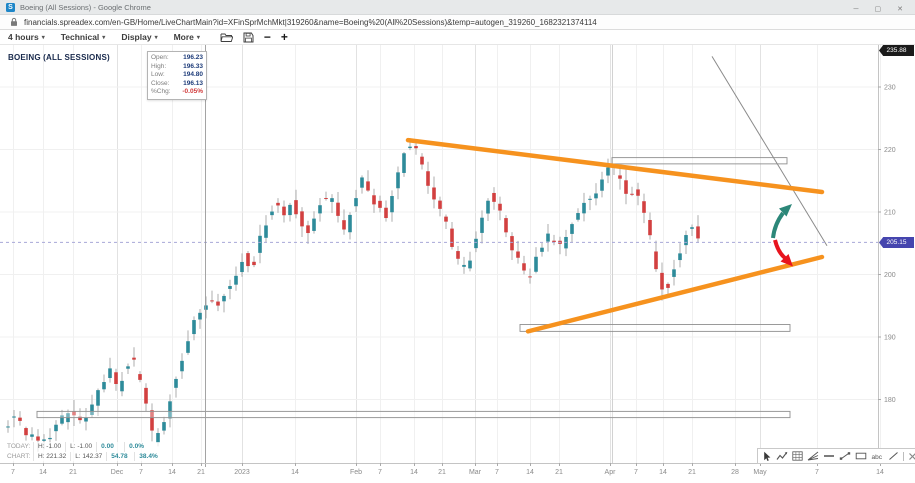  What do you see at coordinates (797, 456) in the screenshot?
I see `grid-icon` at bounding box center [797, 456].